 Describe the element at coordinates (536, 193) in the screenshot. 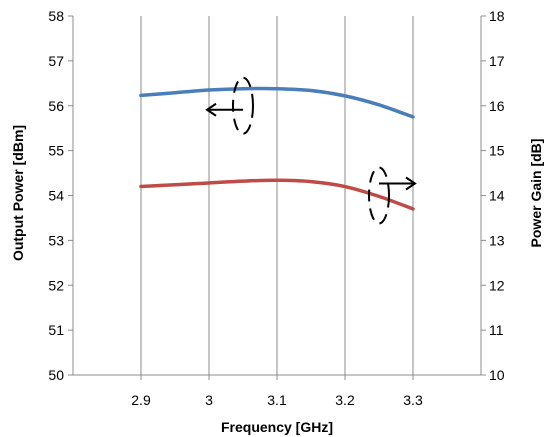

I see `y-right-axis-title: Power Gain [dB]` at that location.